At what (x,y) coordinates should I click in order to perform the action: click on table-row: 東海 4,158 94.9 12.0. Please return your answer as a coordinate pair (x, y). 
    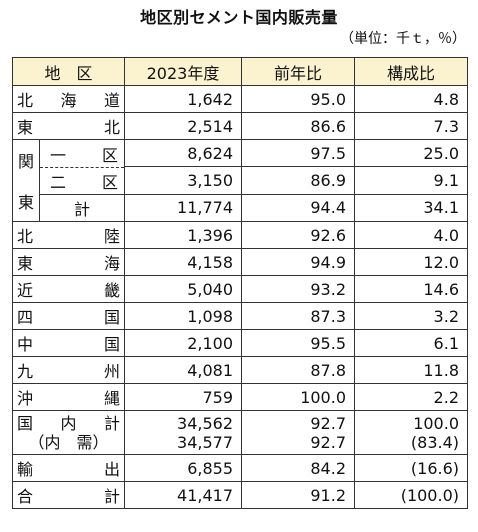
    Looking at the image, I should click on (240, 262).